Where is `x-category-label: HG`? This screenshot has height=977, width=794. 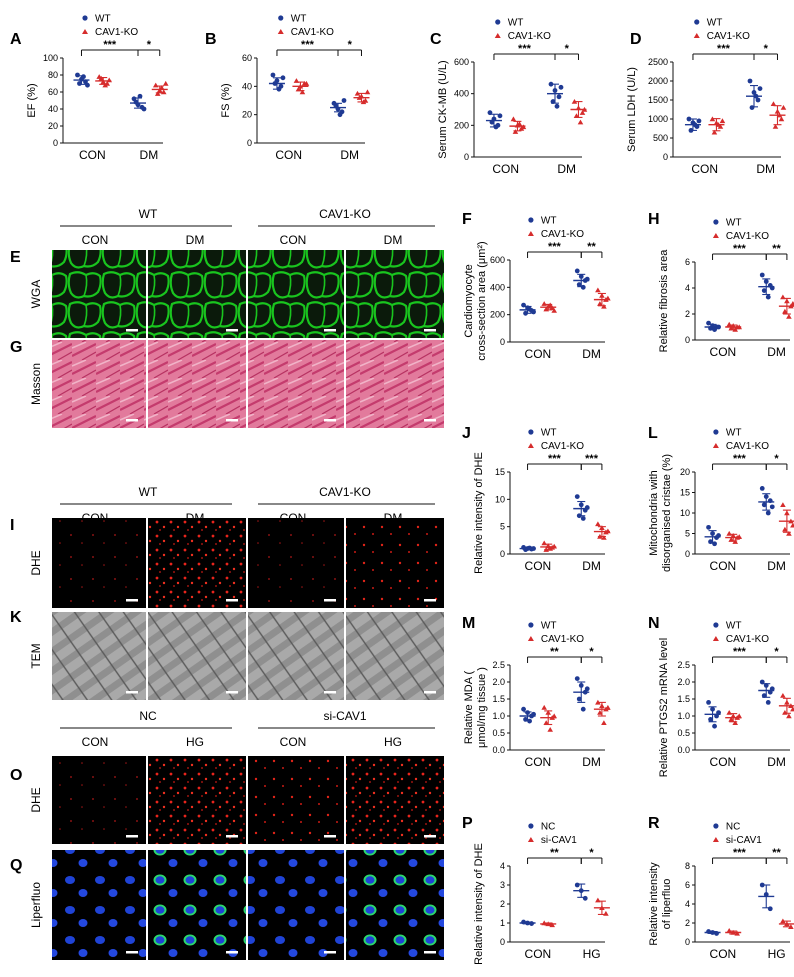 x-category-label: HG is located at coordinates (592, 954).